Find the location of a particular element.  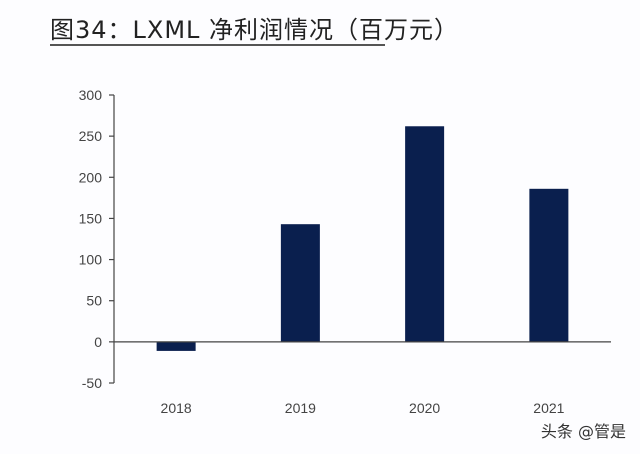

x-tick-label: 2021 is located at coordinates (548, 408).